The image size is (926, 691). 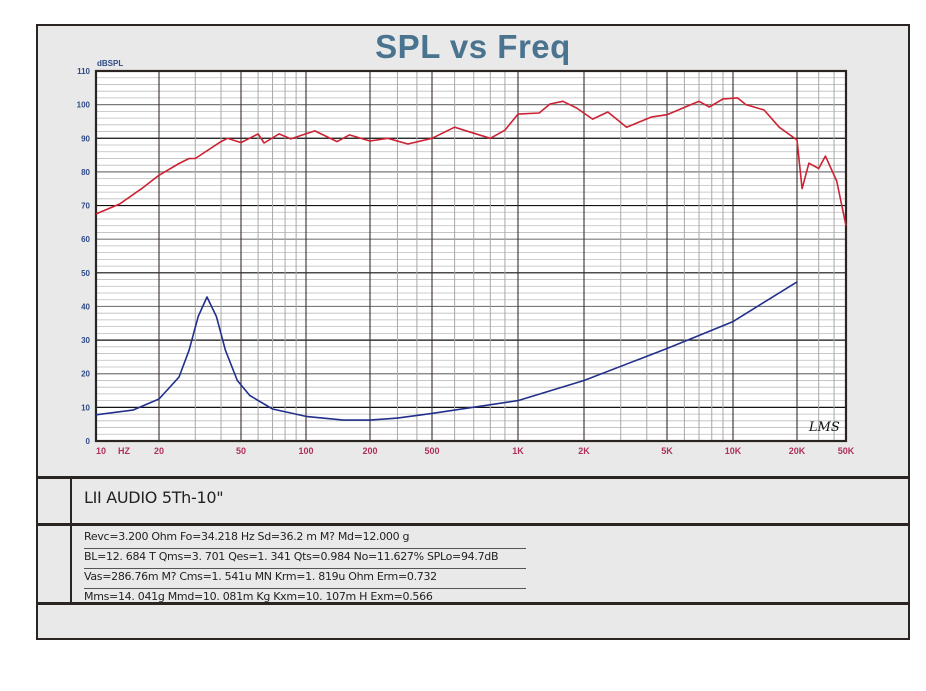 What do you see at coordinates (85, 306) in the screenshot?
I see `y-tick-label: 40` at bounding box center [85, 306].